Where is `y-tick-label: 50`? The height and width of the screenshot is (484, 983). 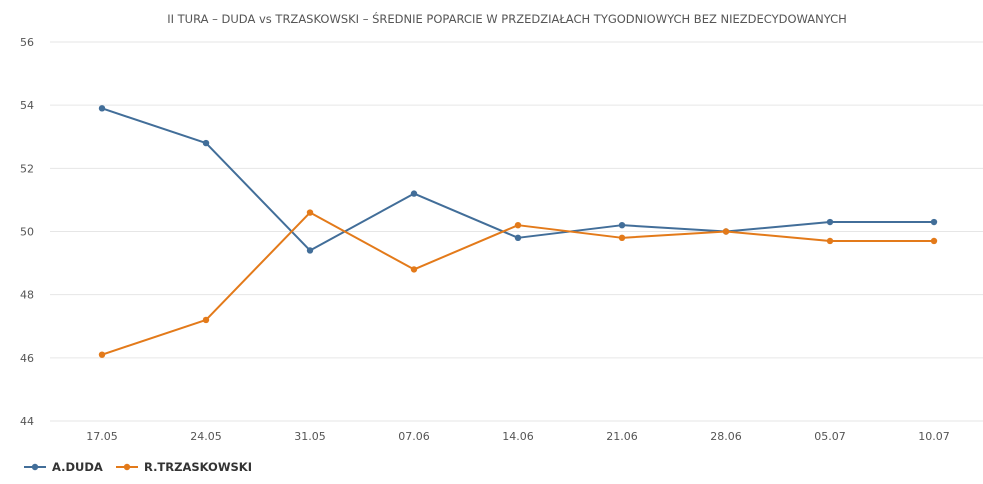 y-tick-label: 50 is located at coordinates (27, 232).